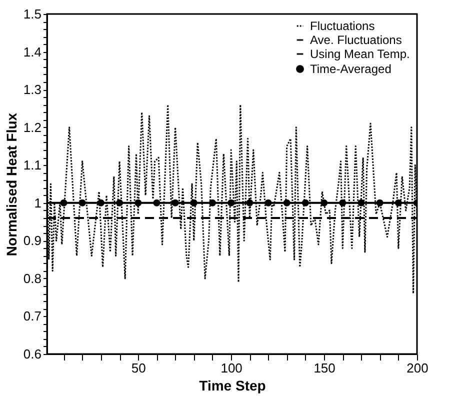 This screenshot has width=459, height=406. What do you see at coordinates (11, 184) in the screenshot?
I see `y-axis-title: Normalised Heat Flux` at bounding box center [11, 184].